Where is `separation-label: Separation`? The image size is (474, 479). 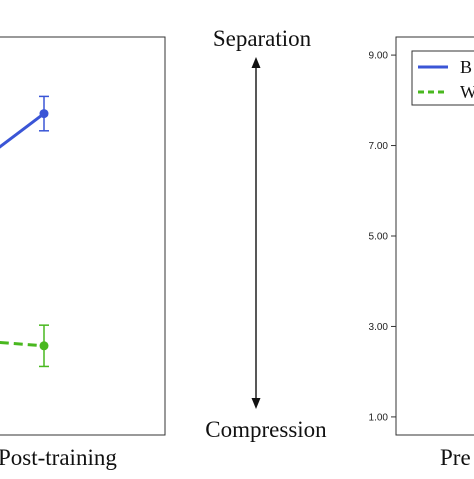 separation-label: Separation is located at coordinates (262, 38).